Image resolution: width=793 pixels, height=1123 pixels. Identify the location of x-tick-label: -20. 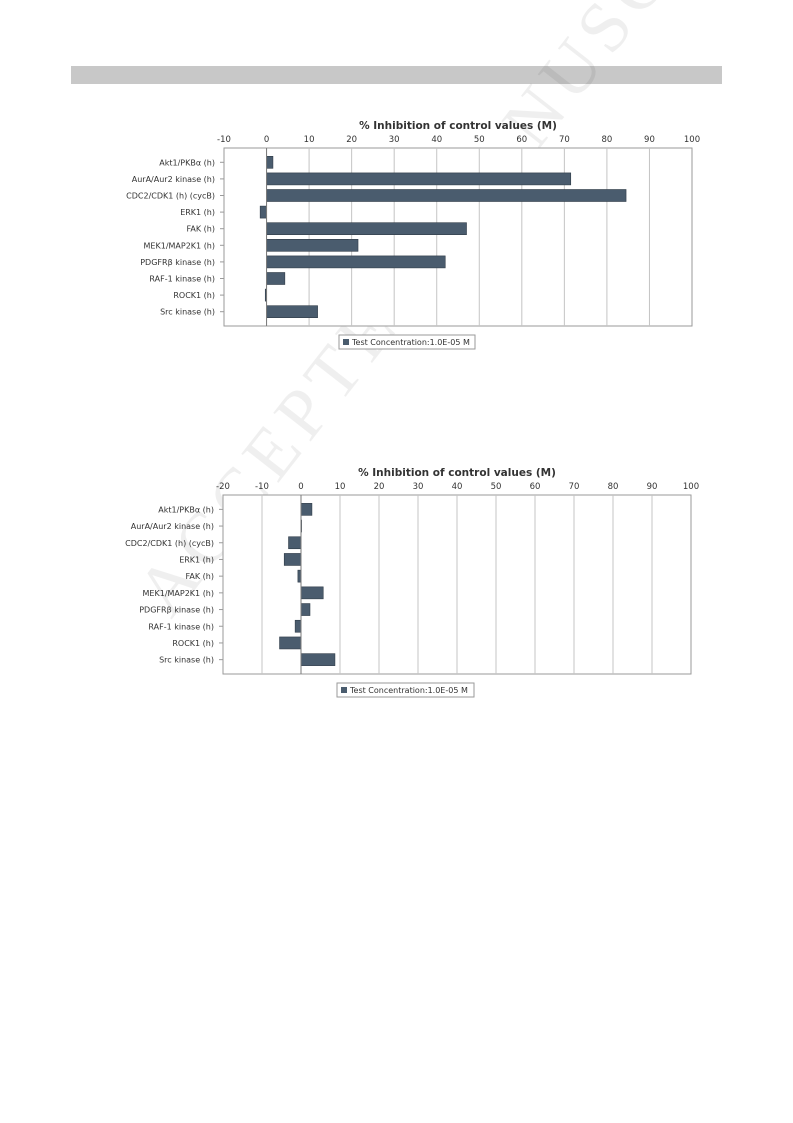
(223, 487).